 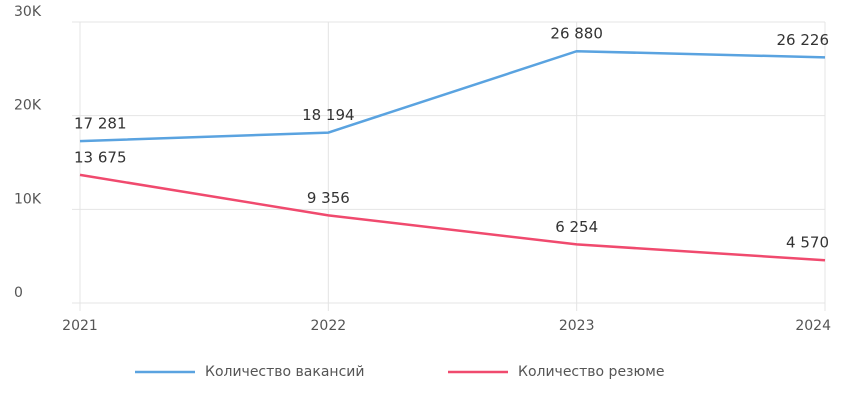 What do you see at coordinates (813, 326) in the screenshot?
I see `x-tick-label: 2024` at bounding box center [813, 326].